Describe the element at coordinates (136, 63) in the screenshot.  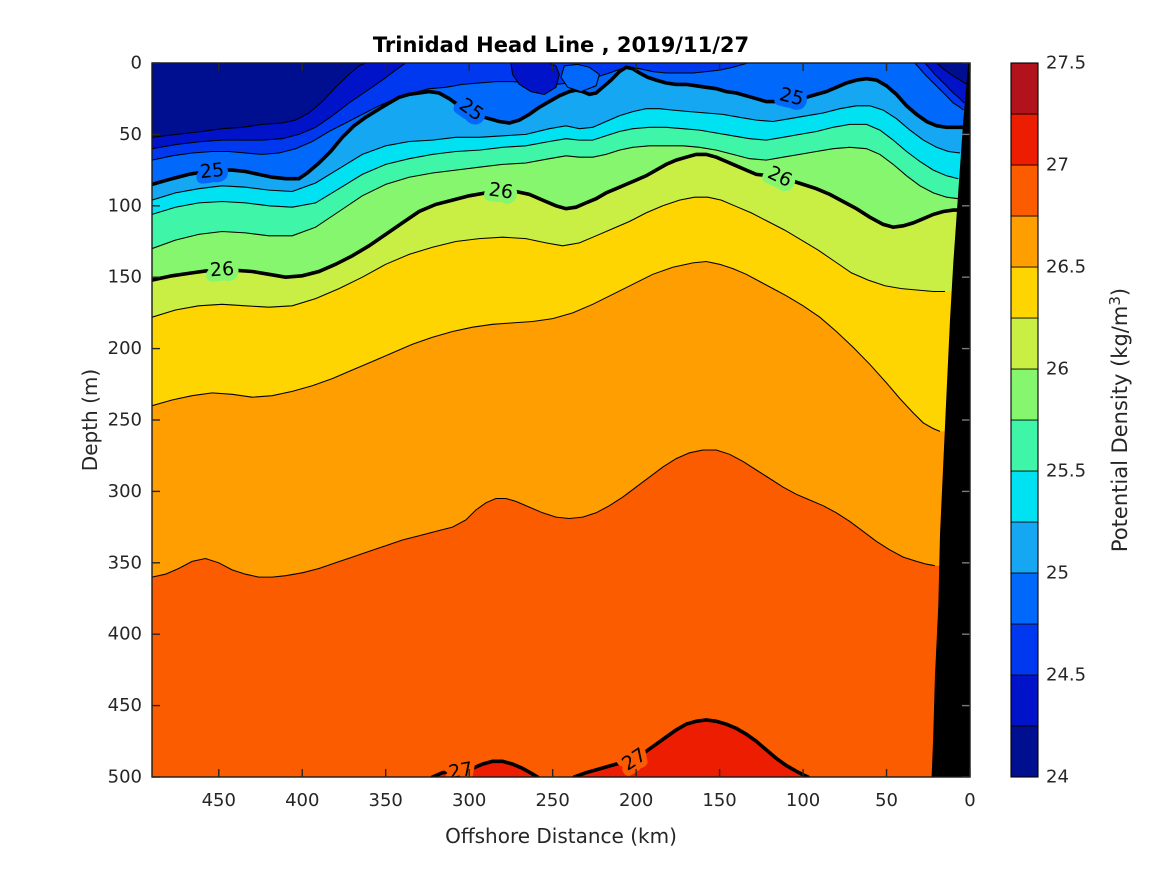
I see `y-tick-label: 0` at that location.